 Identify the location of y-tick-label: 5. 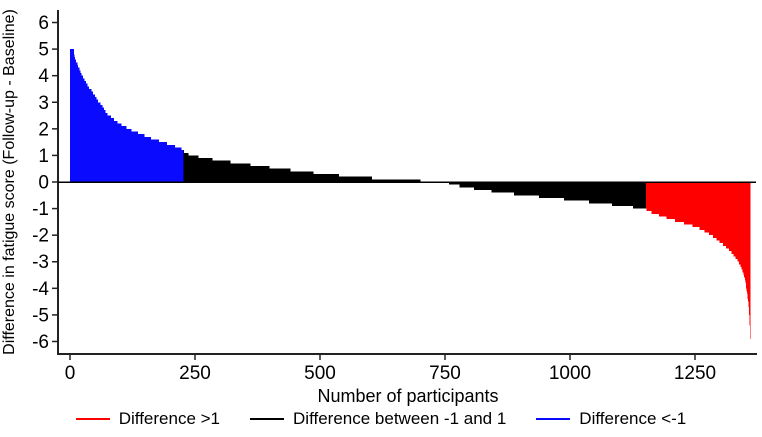
(43, 50).